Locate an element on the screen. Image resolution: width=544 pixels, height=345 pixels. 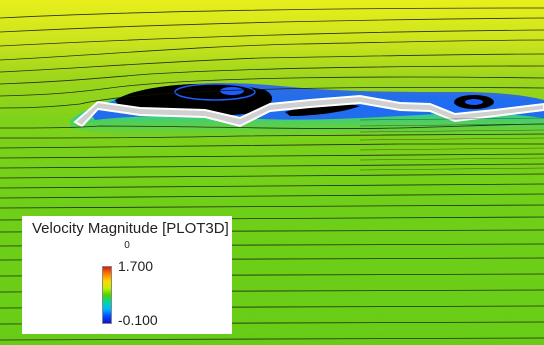
colorbar-max-label: 1.700 is located at coordinates (136, 266).